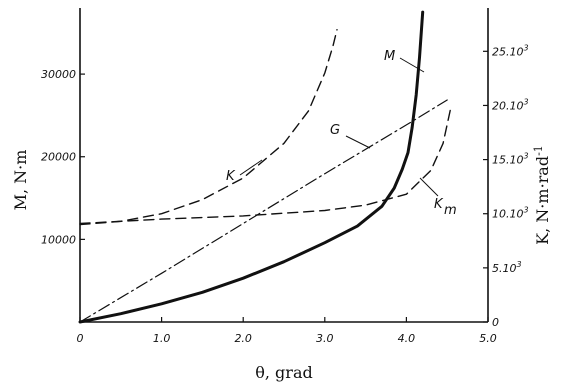  I want to click on x-tick-label: 3.0, so click(325, 338).